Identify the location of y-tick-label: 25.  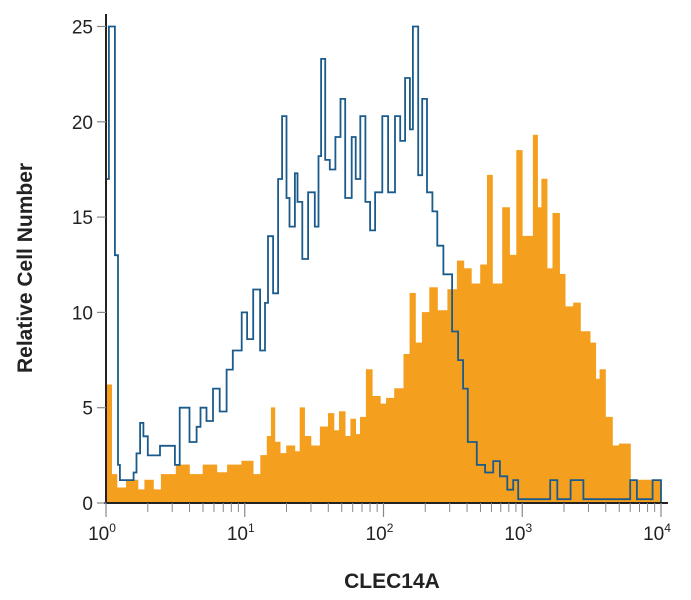
(82, 28).